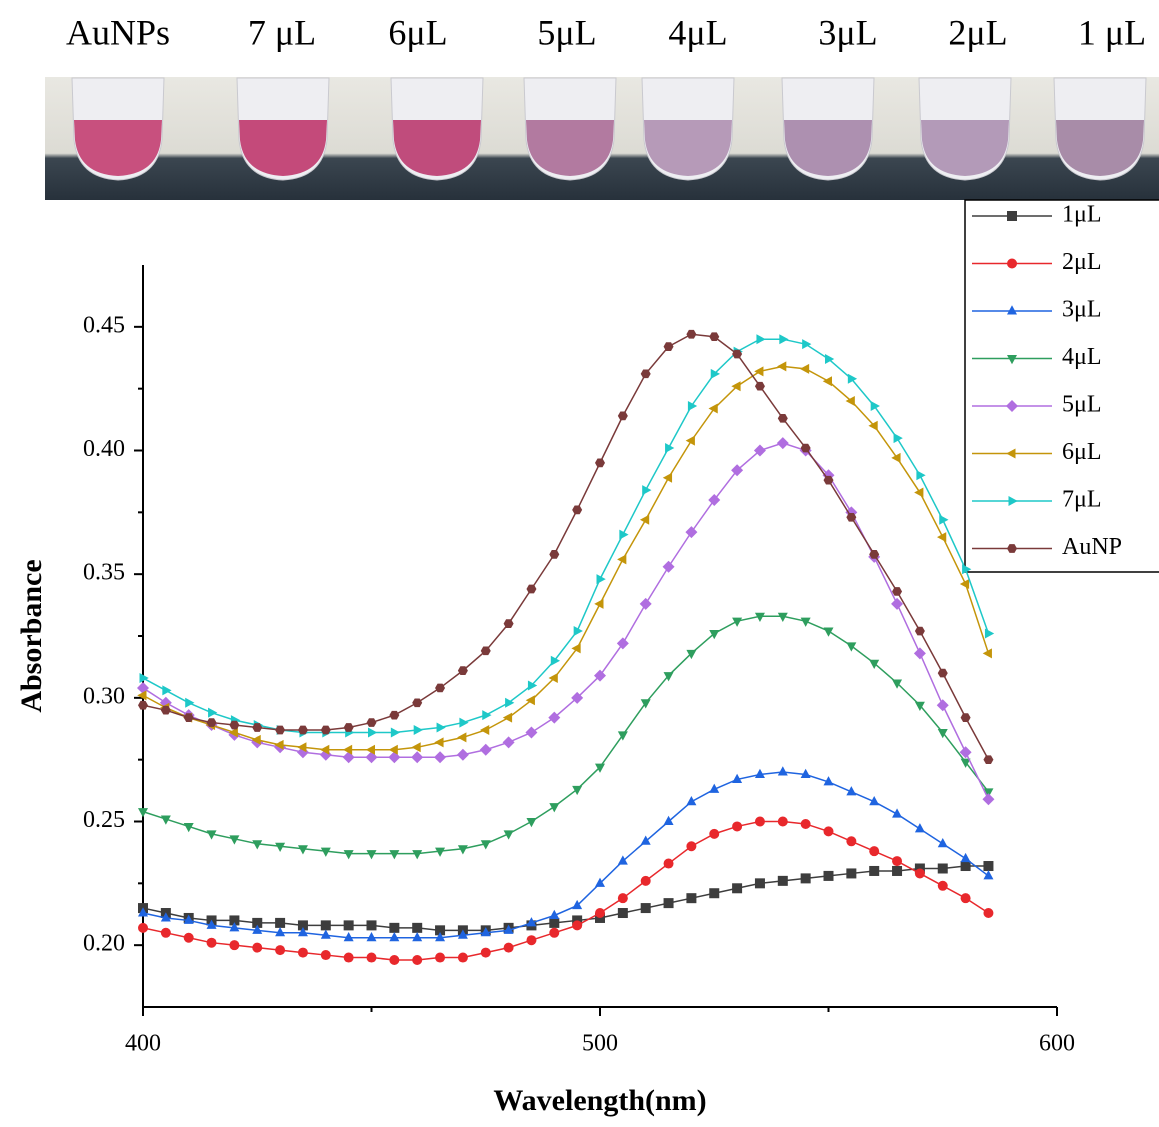 The image size is (1159, 1127). I want to click on legend-label: 6μL, so click(1082, 452).